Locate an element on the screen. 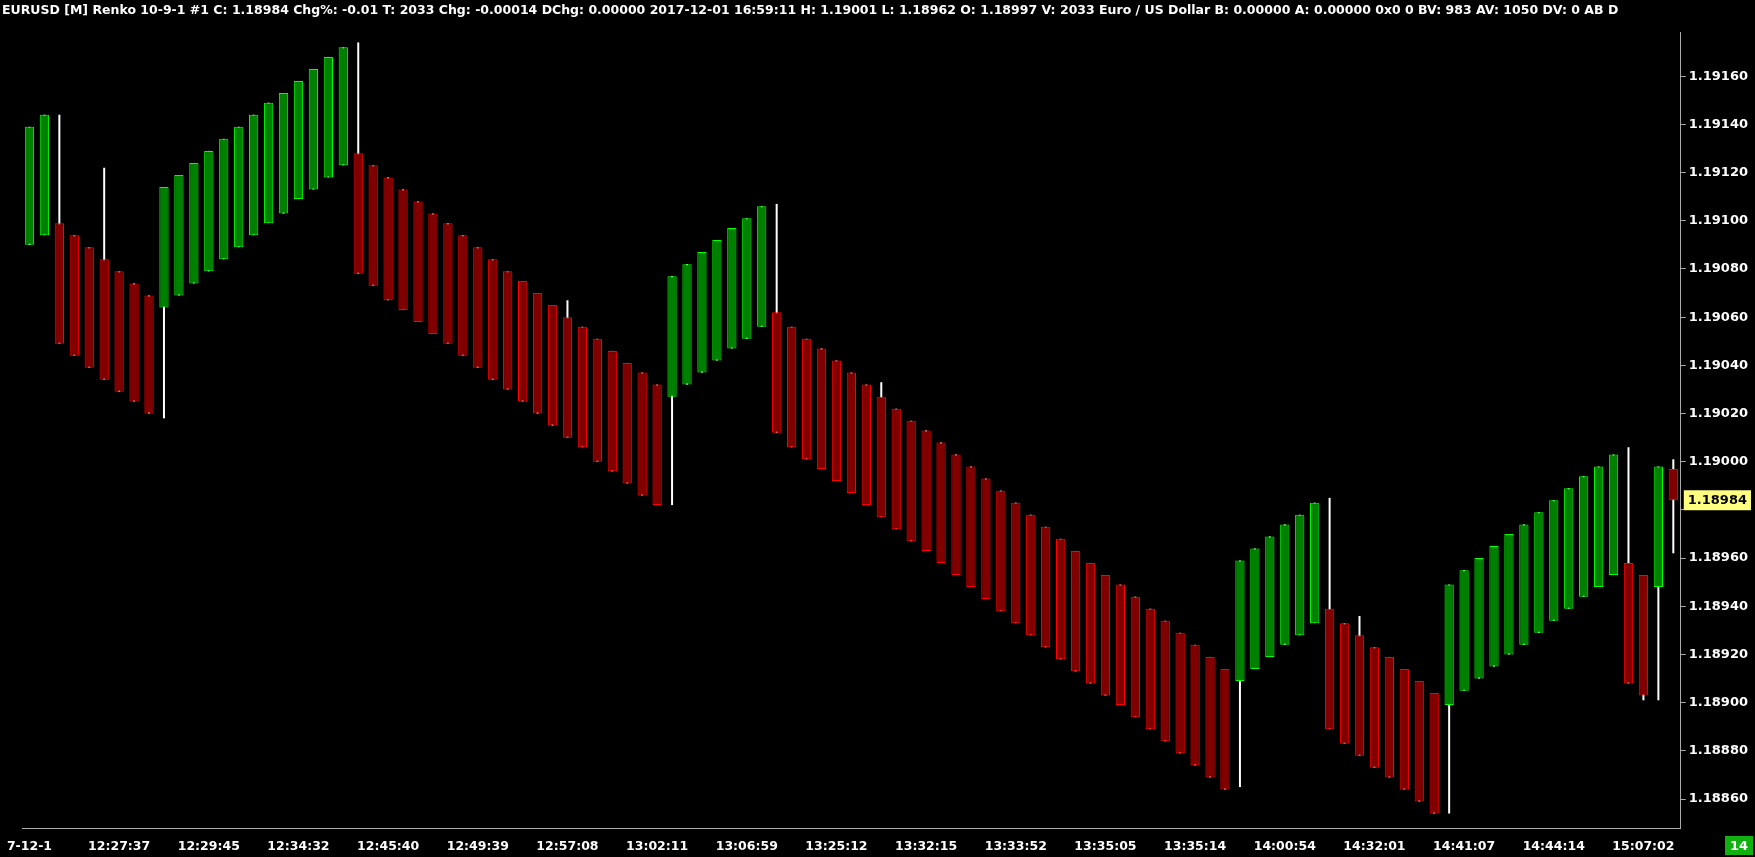 This screenshot has height=857, width=1755. x-tick-label: 13:32:15 is located at coordinates (926, 845).